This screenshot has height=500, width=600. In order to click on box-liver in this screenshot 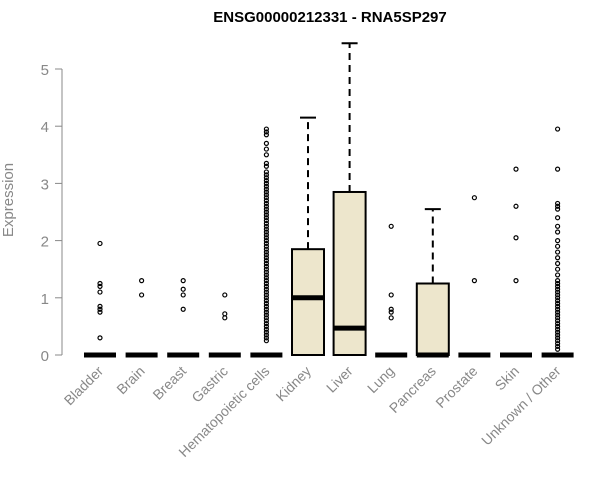, I will do `click(349, 199)`.